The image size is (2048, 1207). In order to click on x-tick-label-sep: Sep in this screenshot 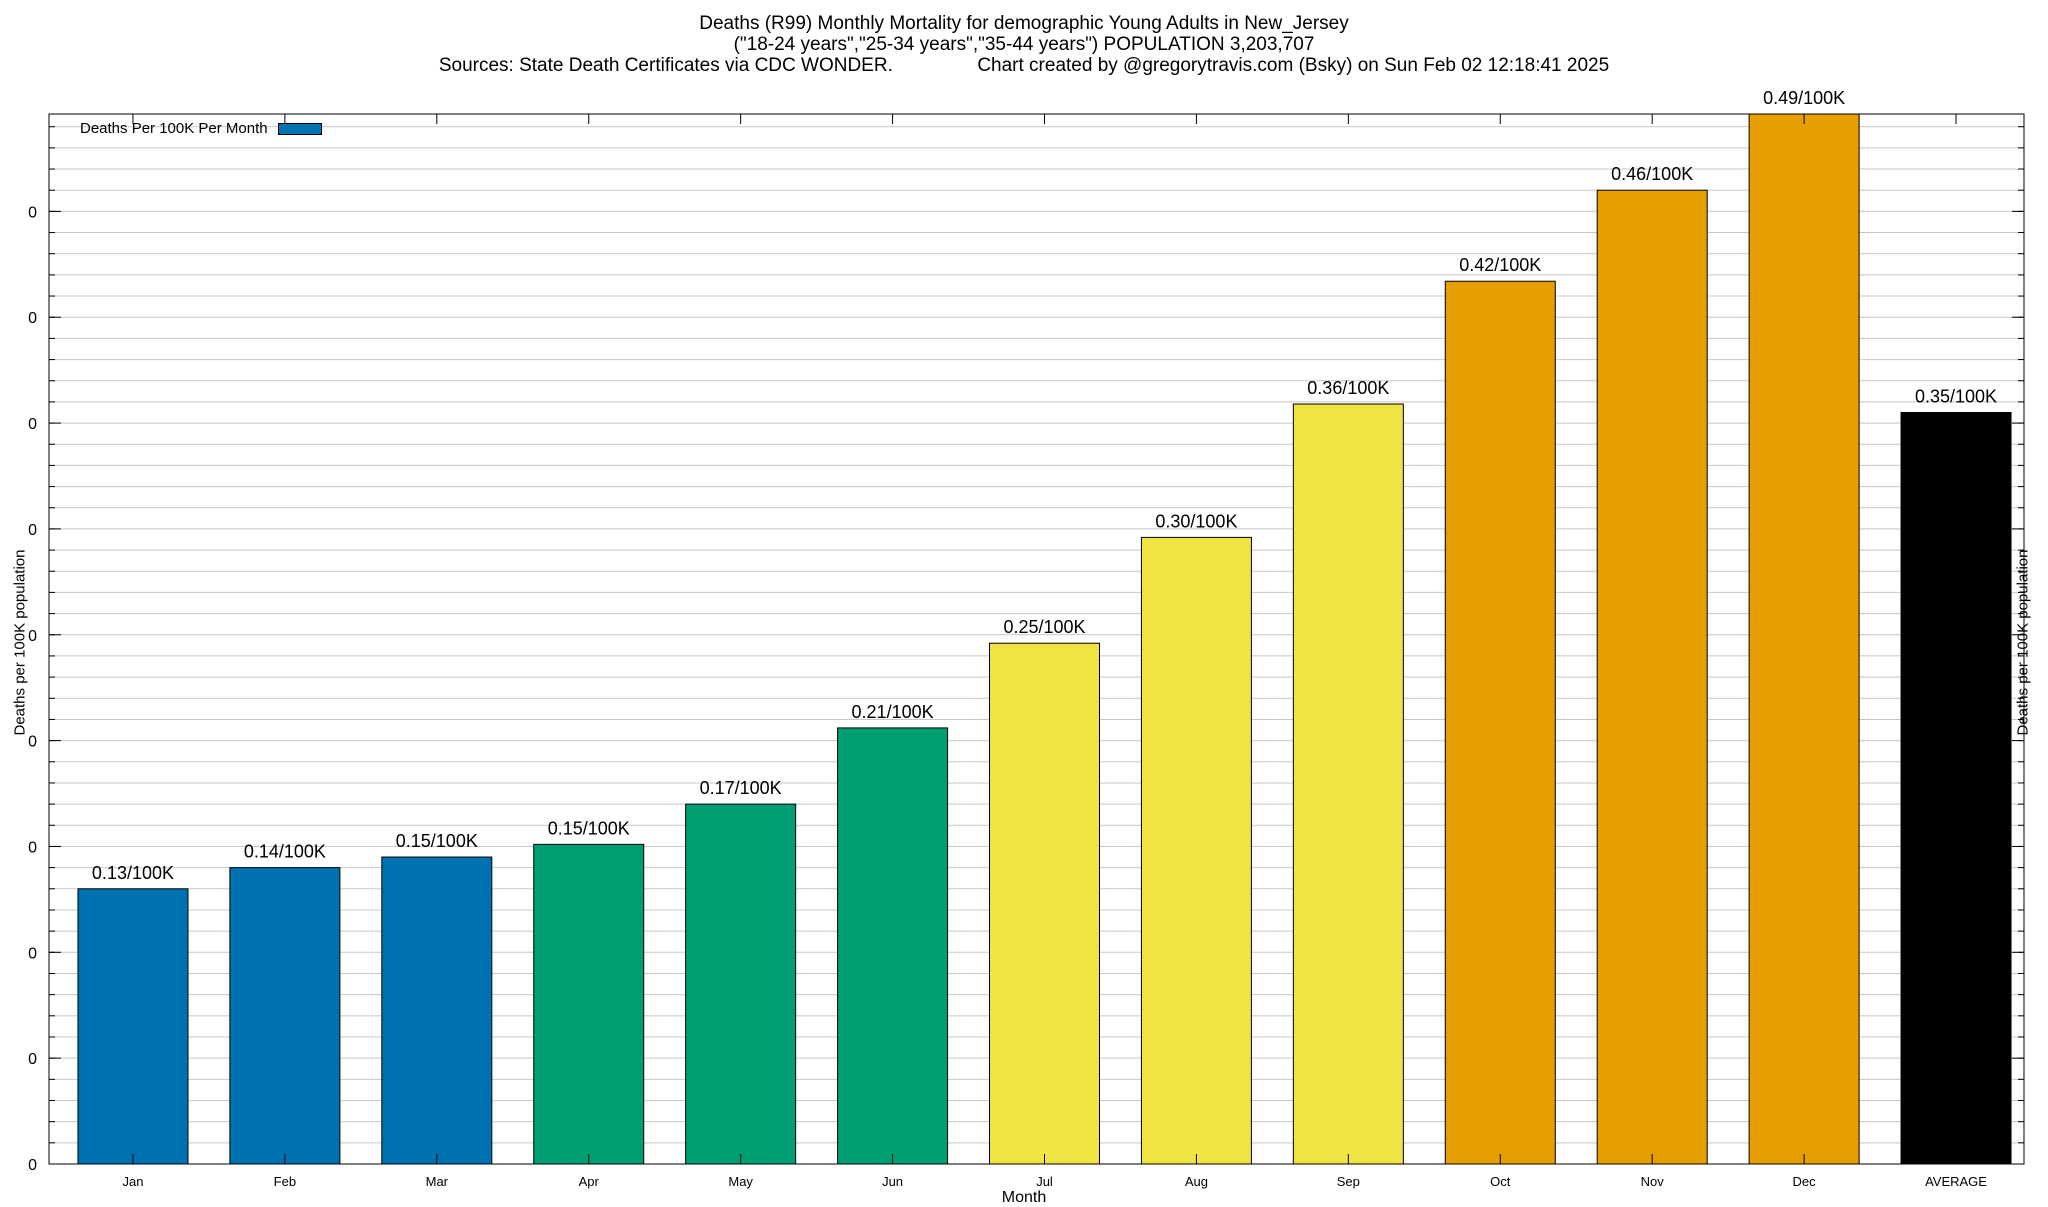, I will do `click(1348, 1181)`.